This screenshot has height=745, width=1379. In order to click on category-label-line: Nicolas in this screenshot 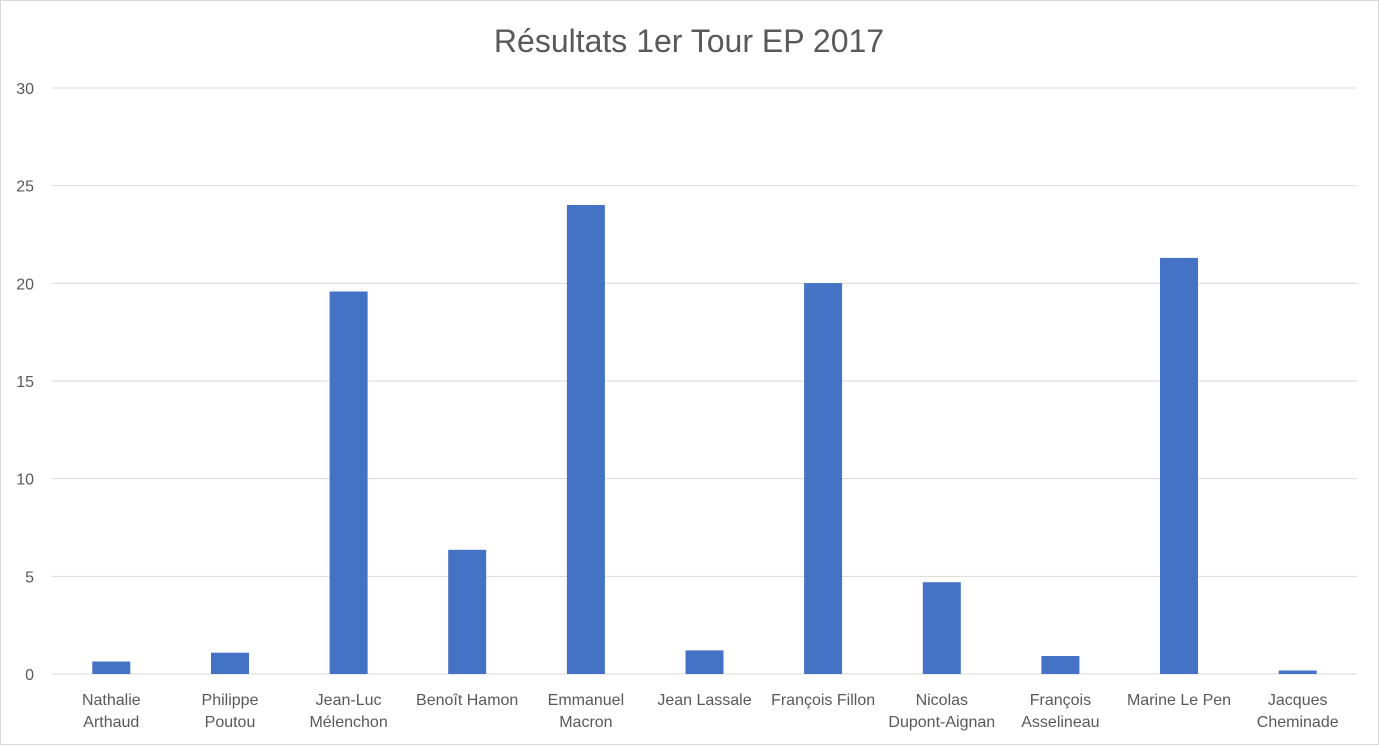, I will do `click(942, 700)`.